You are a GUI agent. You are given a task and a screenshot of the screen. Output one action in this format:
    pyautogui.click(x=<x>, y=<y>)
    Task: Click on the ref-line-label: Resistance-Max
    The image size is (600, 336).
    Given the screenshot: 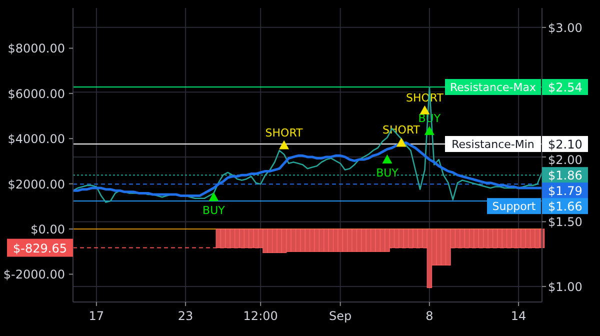 What is the action you would take?
    pyautogui.click(x=493, y=87)
    